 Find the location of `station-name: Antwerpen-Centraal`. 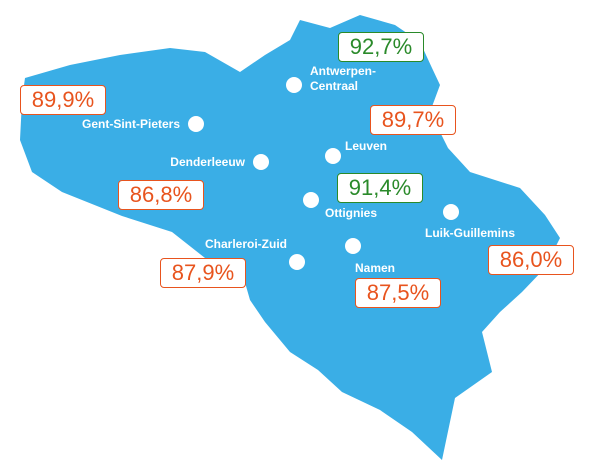

station-name: Antwerpen-Centraal is located at coordinates (343, 78).